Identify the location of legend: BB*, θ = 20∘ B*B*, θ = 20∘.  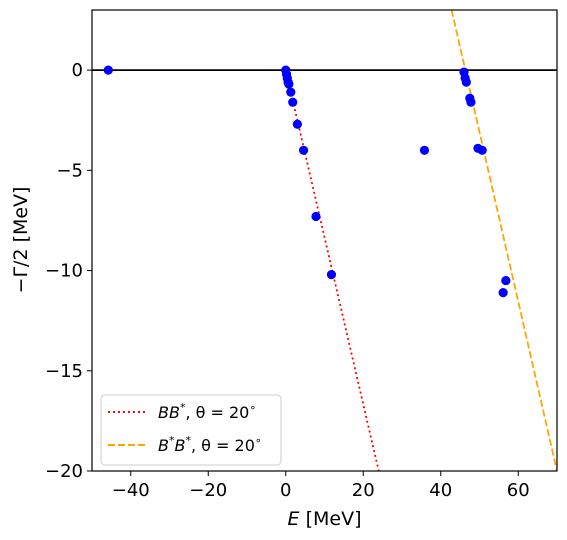
(191, 430).